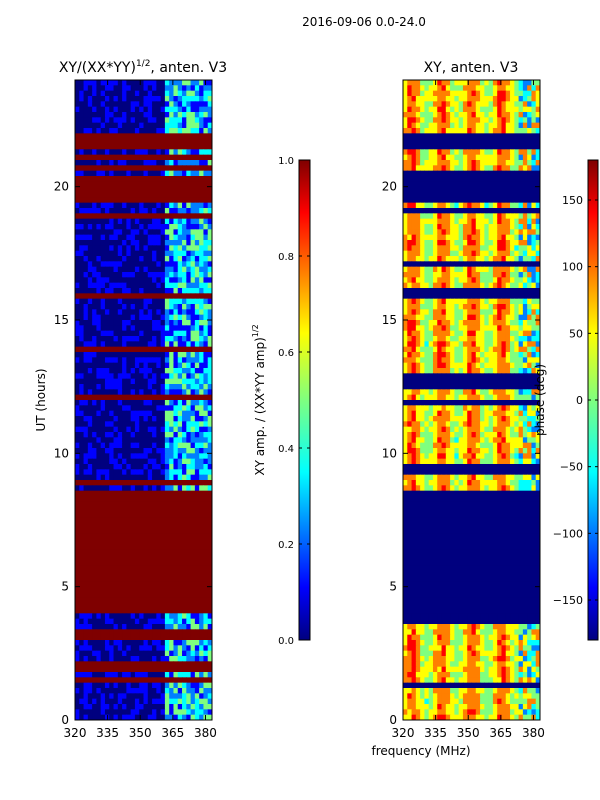 This screenshot has width=600, height=800. I want to click on flagged-row, so click(143, 600).